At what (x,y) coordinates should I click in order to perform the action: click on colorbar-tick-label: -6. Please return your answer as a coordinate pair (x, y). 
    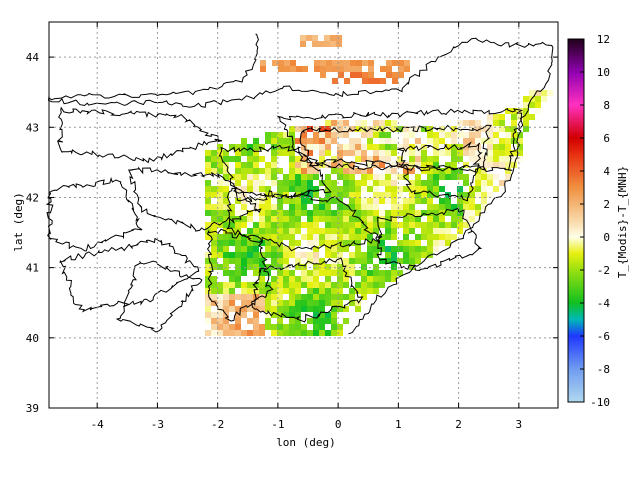
    Looking at the image, I should click on (603, 336).